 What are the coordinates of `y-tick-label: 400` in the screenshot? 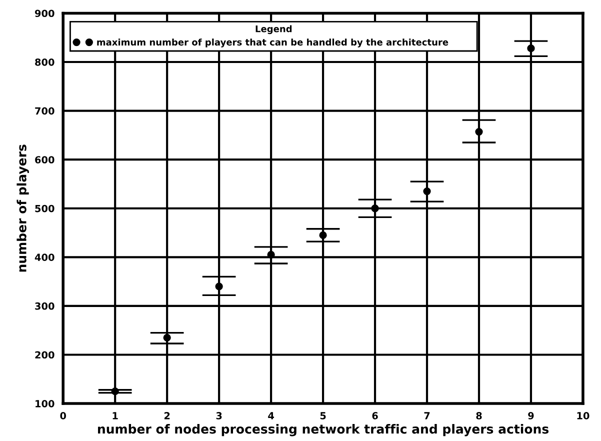 It's located at (44, 257).